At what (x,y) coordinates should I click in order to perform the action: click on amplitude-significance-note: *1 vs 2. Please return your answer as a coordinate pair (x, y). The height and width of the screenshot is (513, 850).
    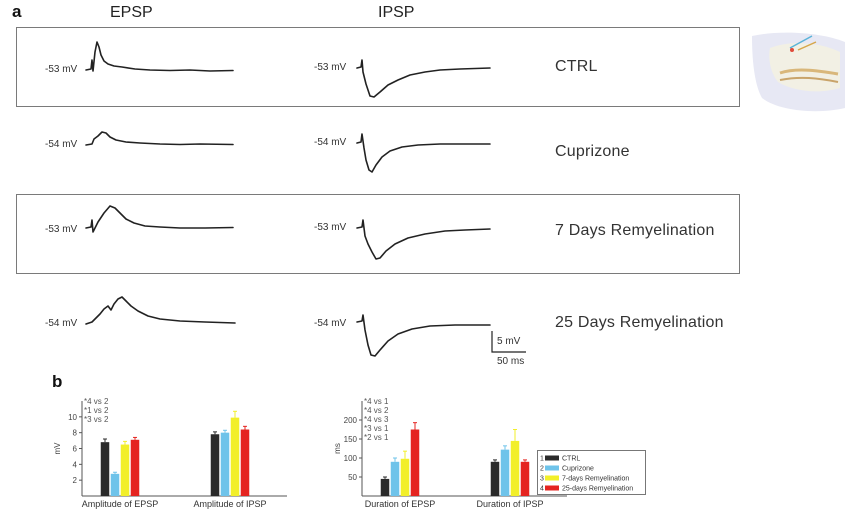
    Looking at the image, I should click on (96, 410).